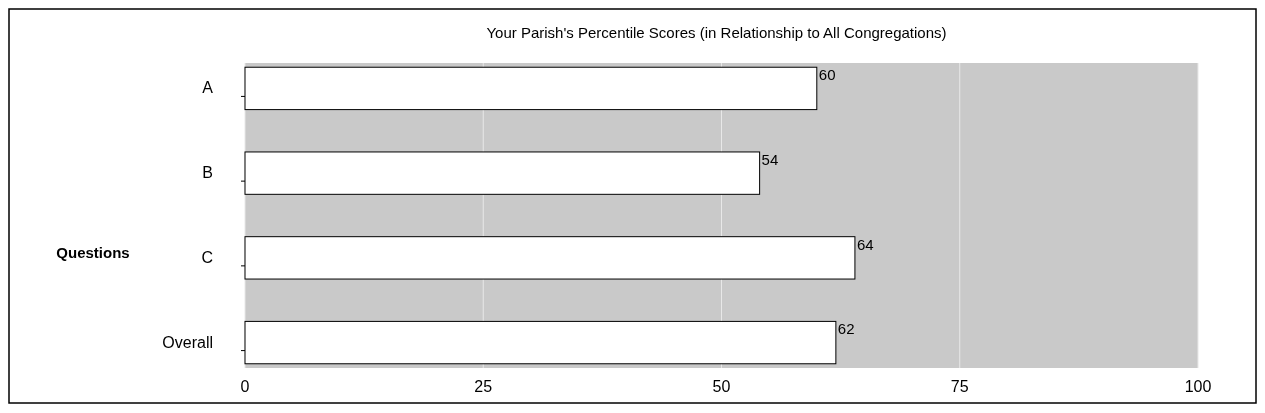 This screenshot has height=413, width=1265. I want to click on x-tick-label: 100, so click(1198, 386).